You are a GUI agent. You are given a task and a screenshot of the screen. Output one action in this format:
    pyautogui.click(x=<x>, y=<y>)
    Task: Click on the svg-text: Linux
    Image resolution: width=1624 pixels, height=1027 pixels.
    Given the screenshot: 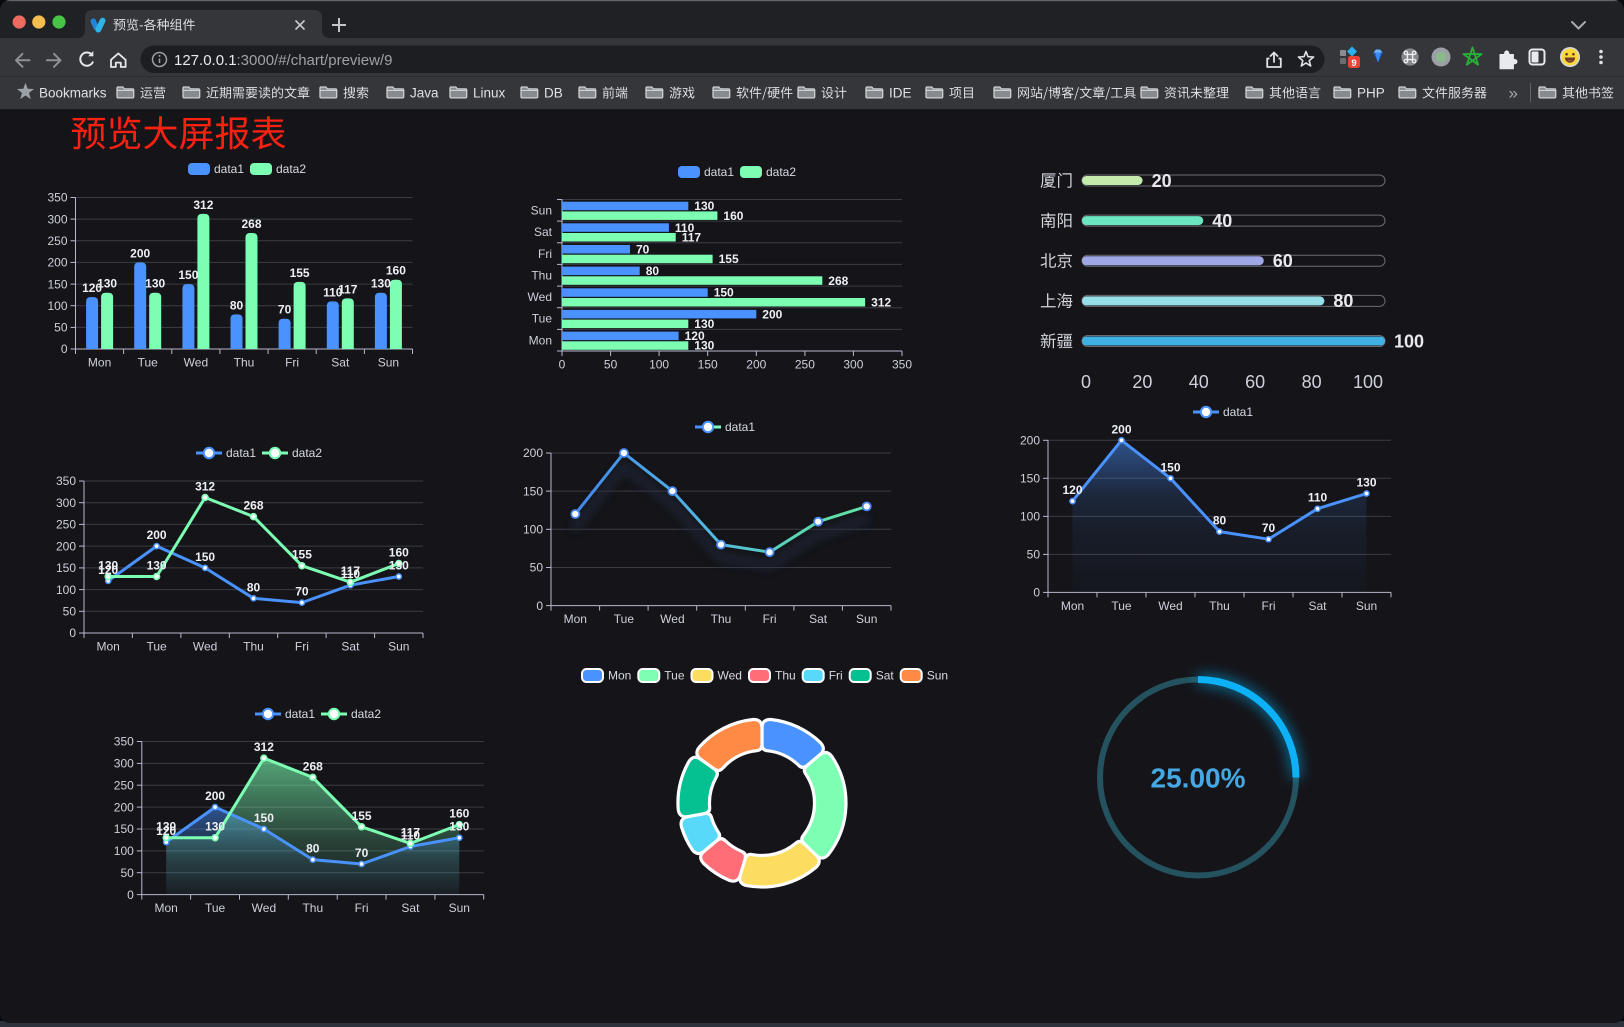 What is the action you would take?
    pyautogui.click(x=489, y=93)
    